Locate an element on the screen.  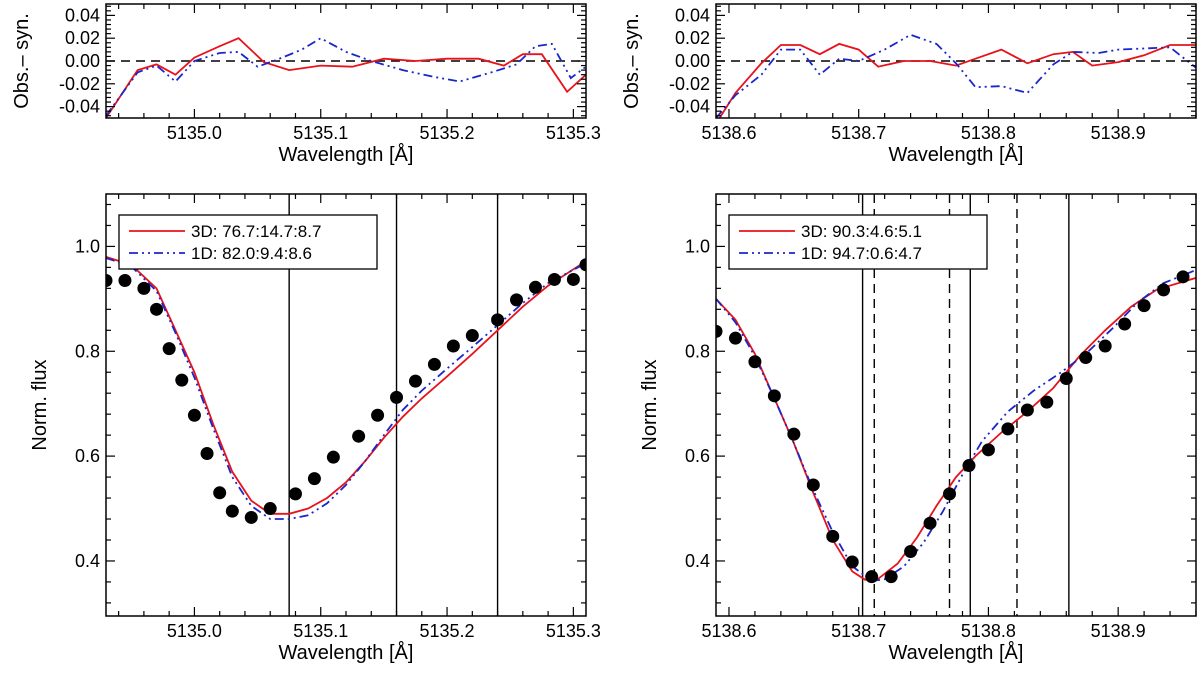
y-axis-label: Norm. flux is located at coordinates (40, 404).